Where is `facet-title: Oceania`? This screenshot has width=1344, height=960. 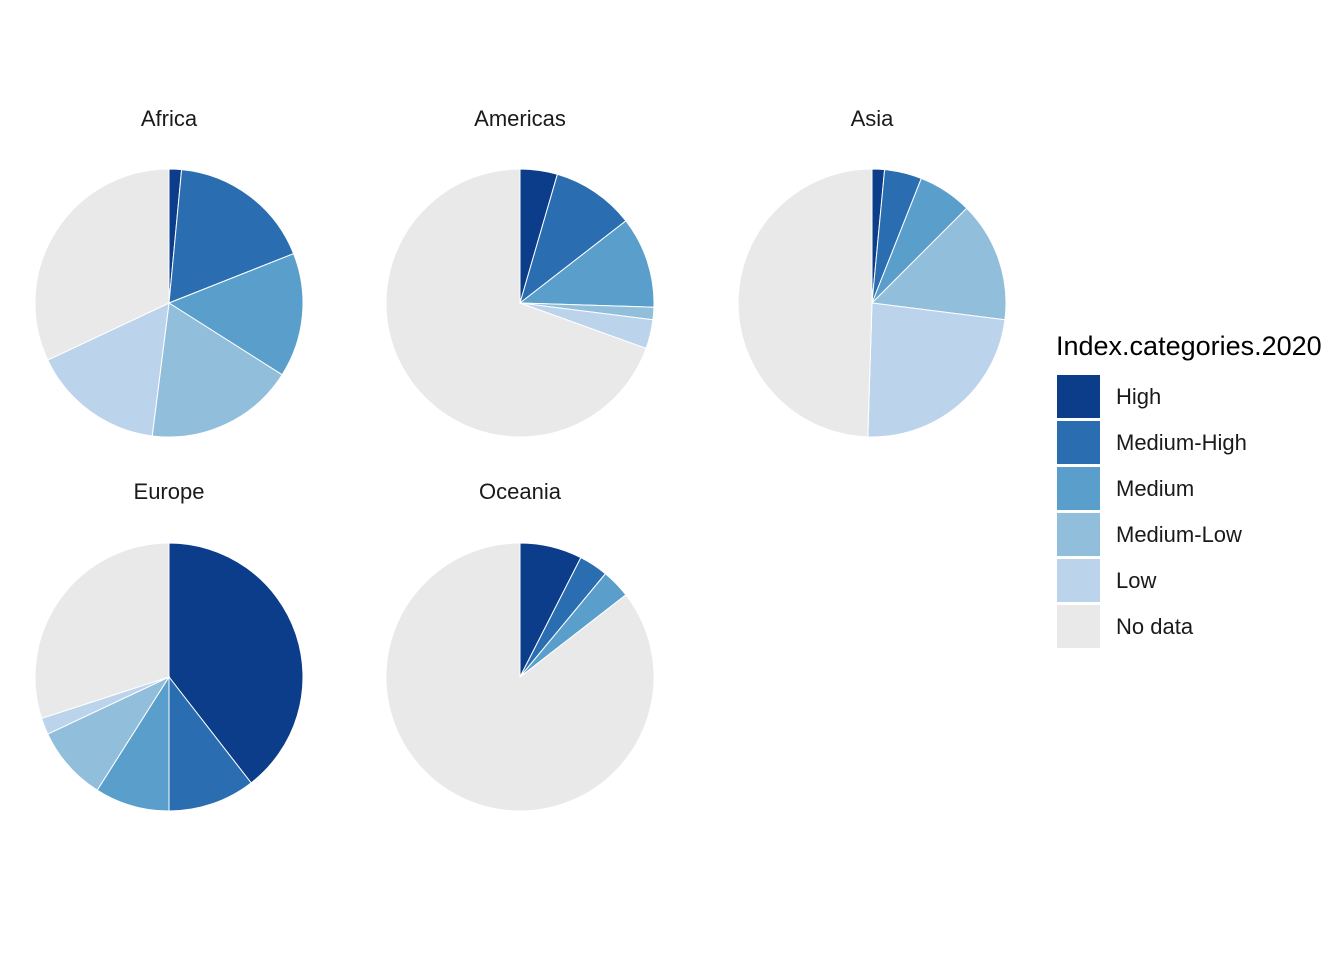
facet-title: Oceania is located at coordinates (520, 491).